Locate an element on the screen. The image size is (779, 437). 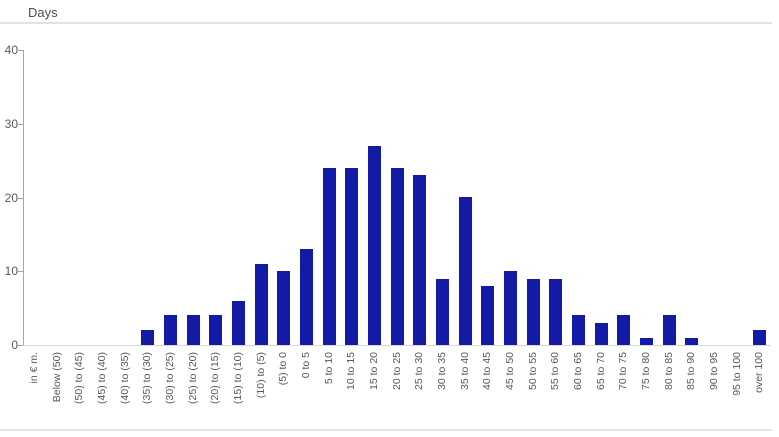
x-axis-label: 30 to 35 is located at coordinates (441, 371).